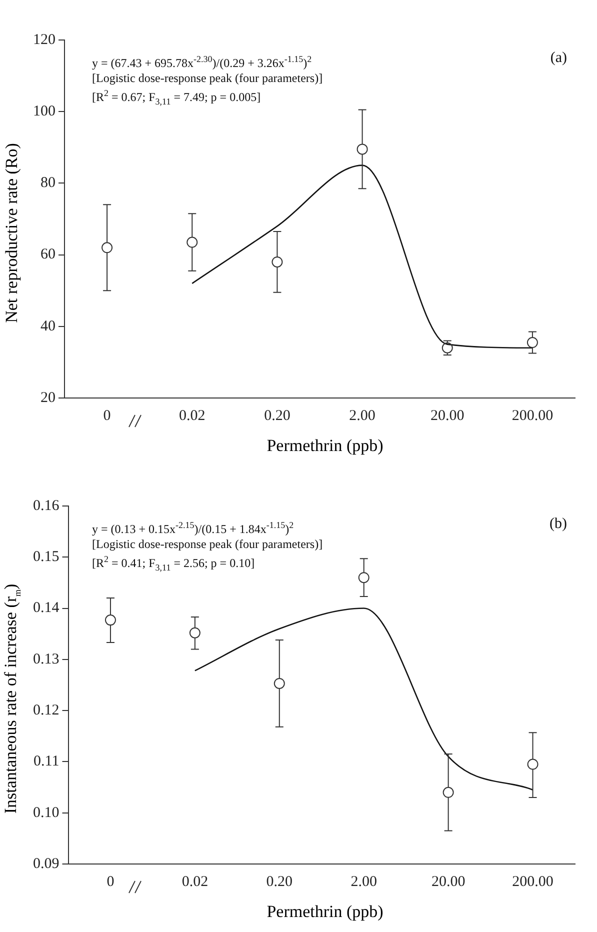 This screenshot has width=597, height=932. What do you see at coordinates (46, 710) in the screenshot?
I see `y-tick-label: 0.12` at bounding box center [46, 710].